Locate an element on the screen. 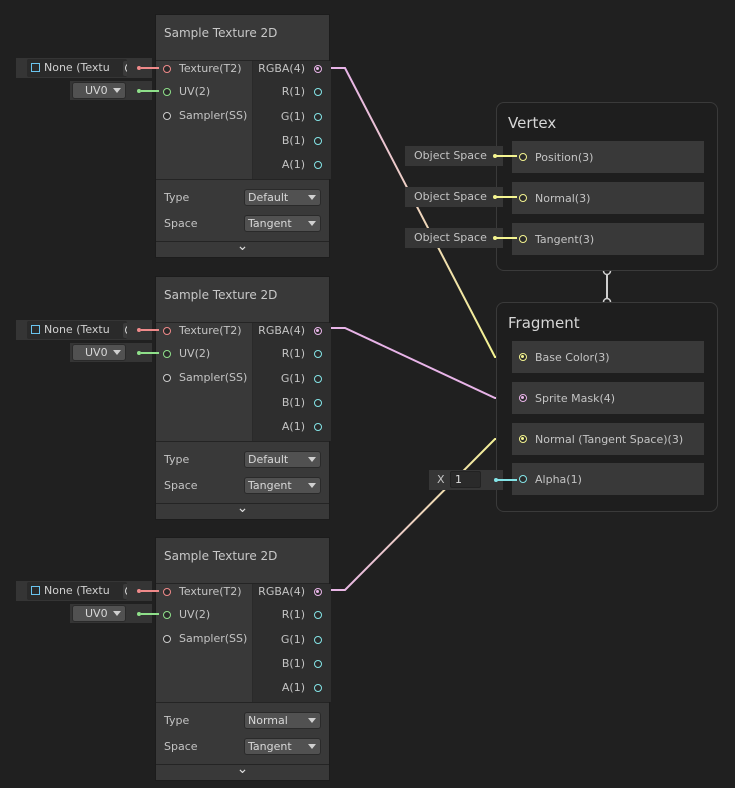 The width and height of the screenshot is (735, 788). vertex-row-normal: Normal(3) is located at coordinates (608, 198).